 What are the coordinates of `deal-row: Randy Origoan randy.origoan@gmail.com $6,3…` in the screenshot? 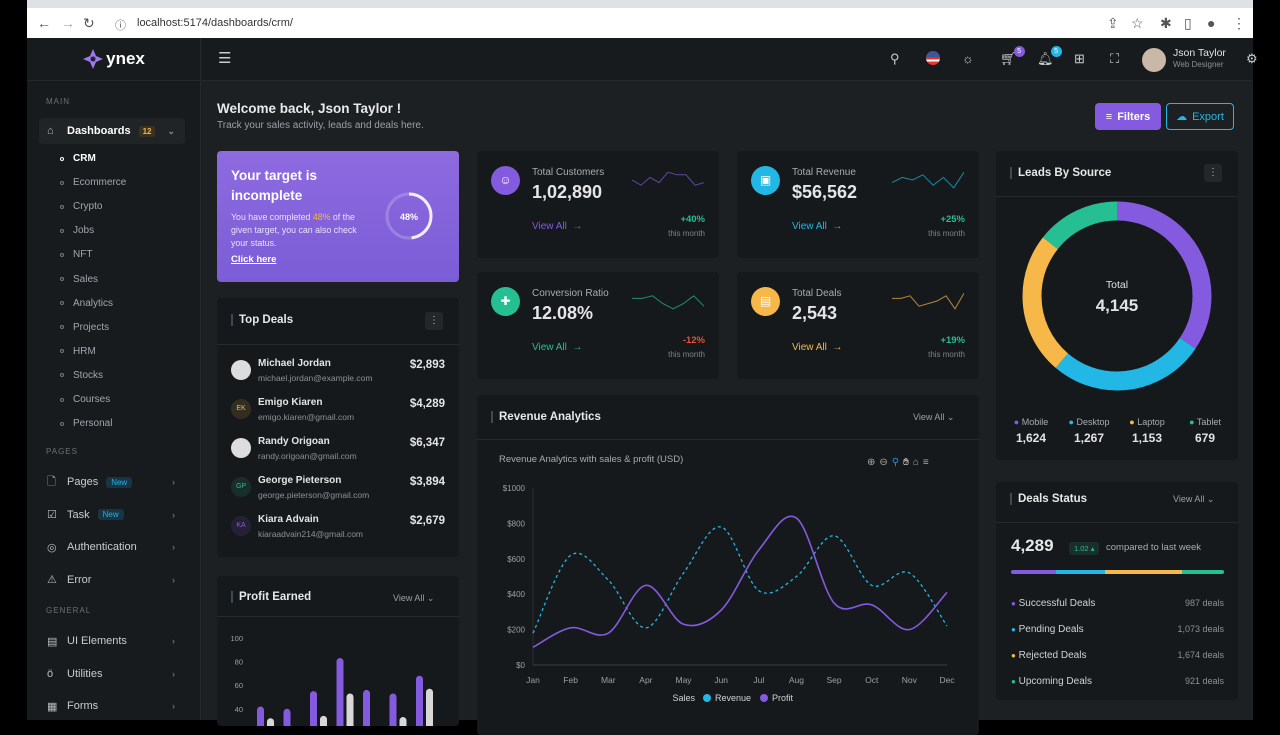 It's located at (338, 454).